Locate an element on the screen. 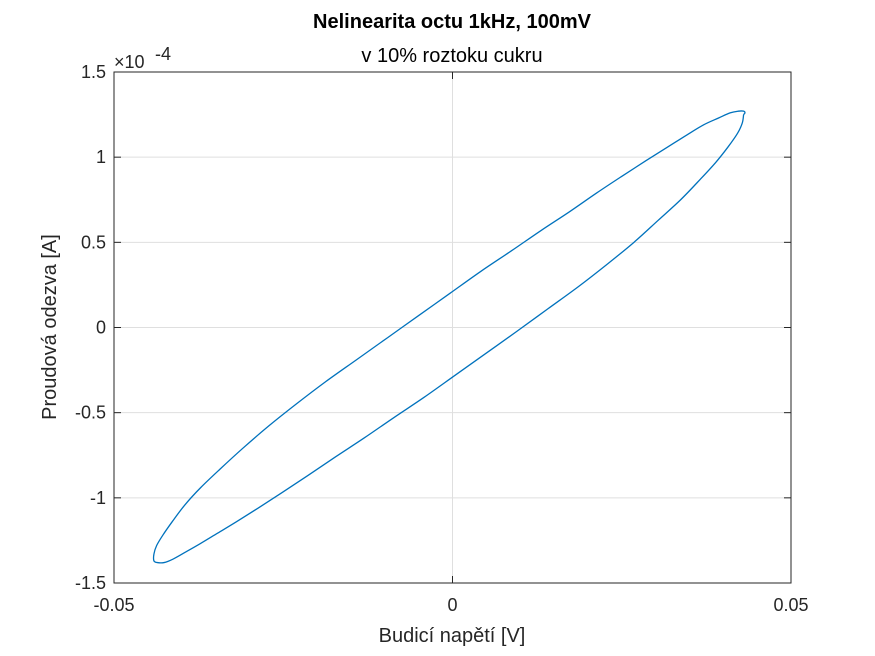 This screenshot has height=656, width=875. y-exponent: ×10 -4 is located at coordinates (142, 58).